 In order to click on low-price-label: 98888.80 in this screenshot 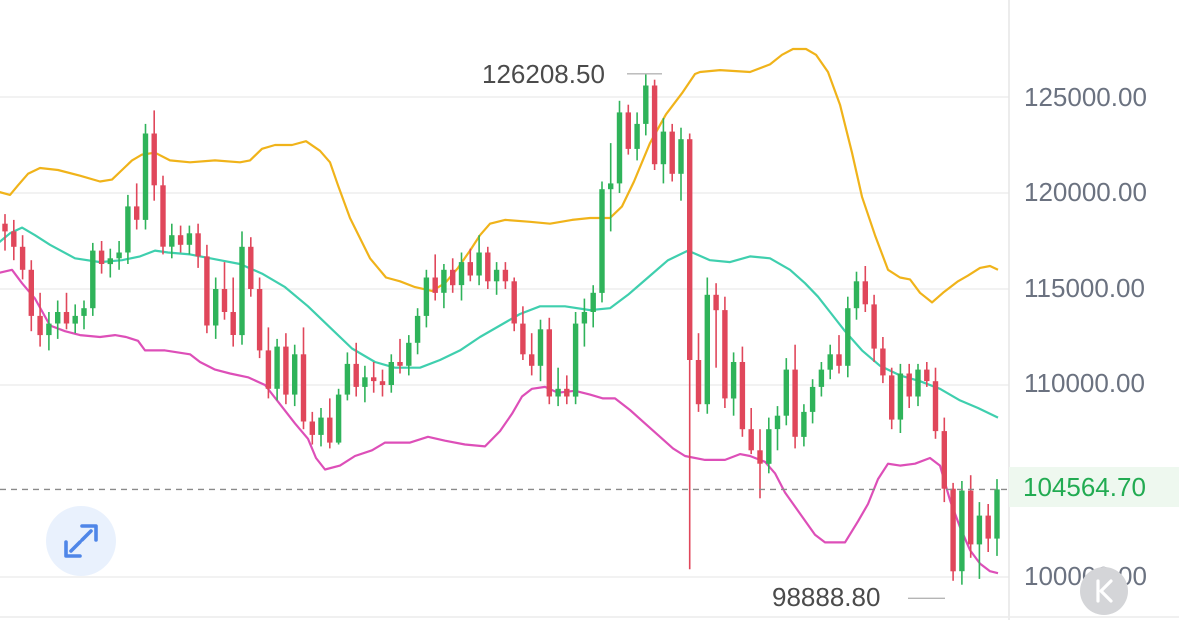, I will do `click(826, 597)`.